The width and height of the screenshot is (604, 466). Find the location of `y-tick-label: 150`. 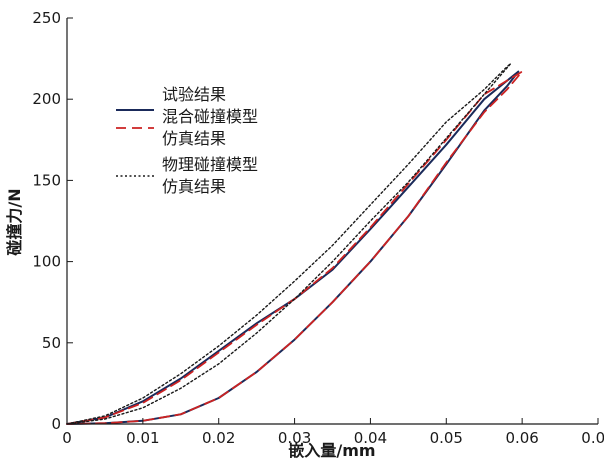

y-tick-label: 150 is located at coordinates (46, 180).